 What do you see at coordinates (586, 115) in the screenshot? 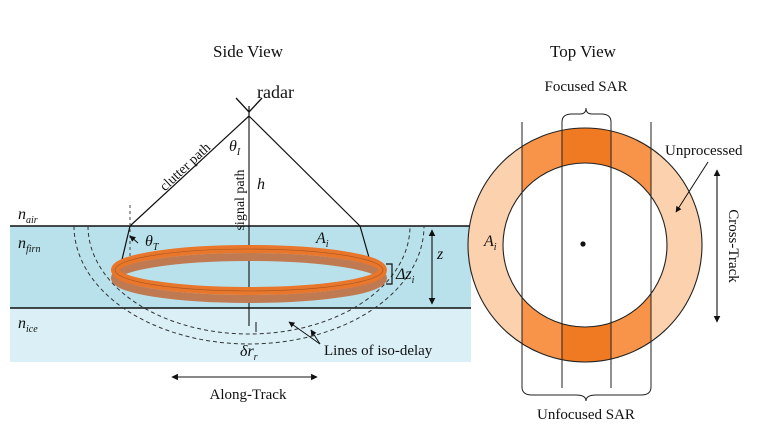
I see `focused-brace` at bounding box center [586, 115].